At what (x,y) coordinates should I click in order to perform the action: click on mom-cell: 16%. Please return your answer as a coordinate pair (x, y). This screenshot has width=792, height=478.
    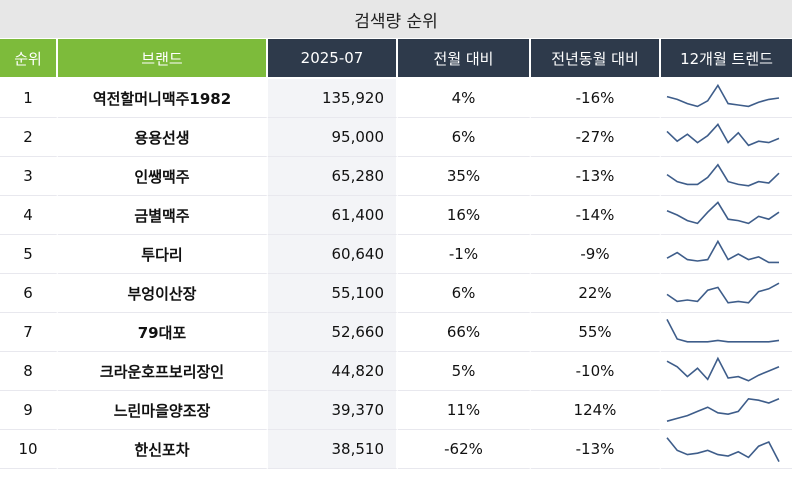
    Looking at the image, I should click on (464, 215).